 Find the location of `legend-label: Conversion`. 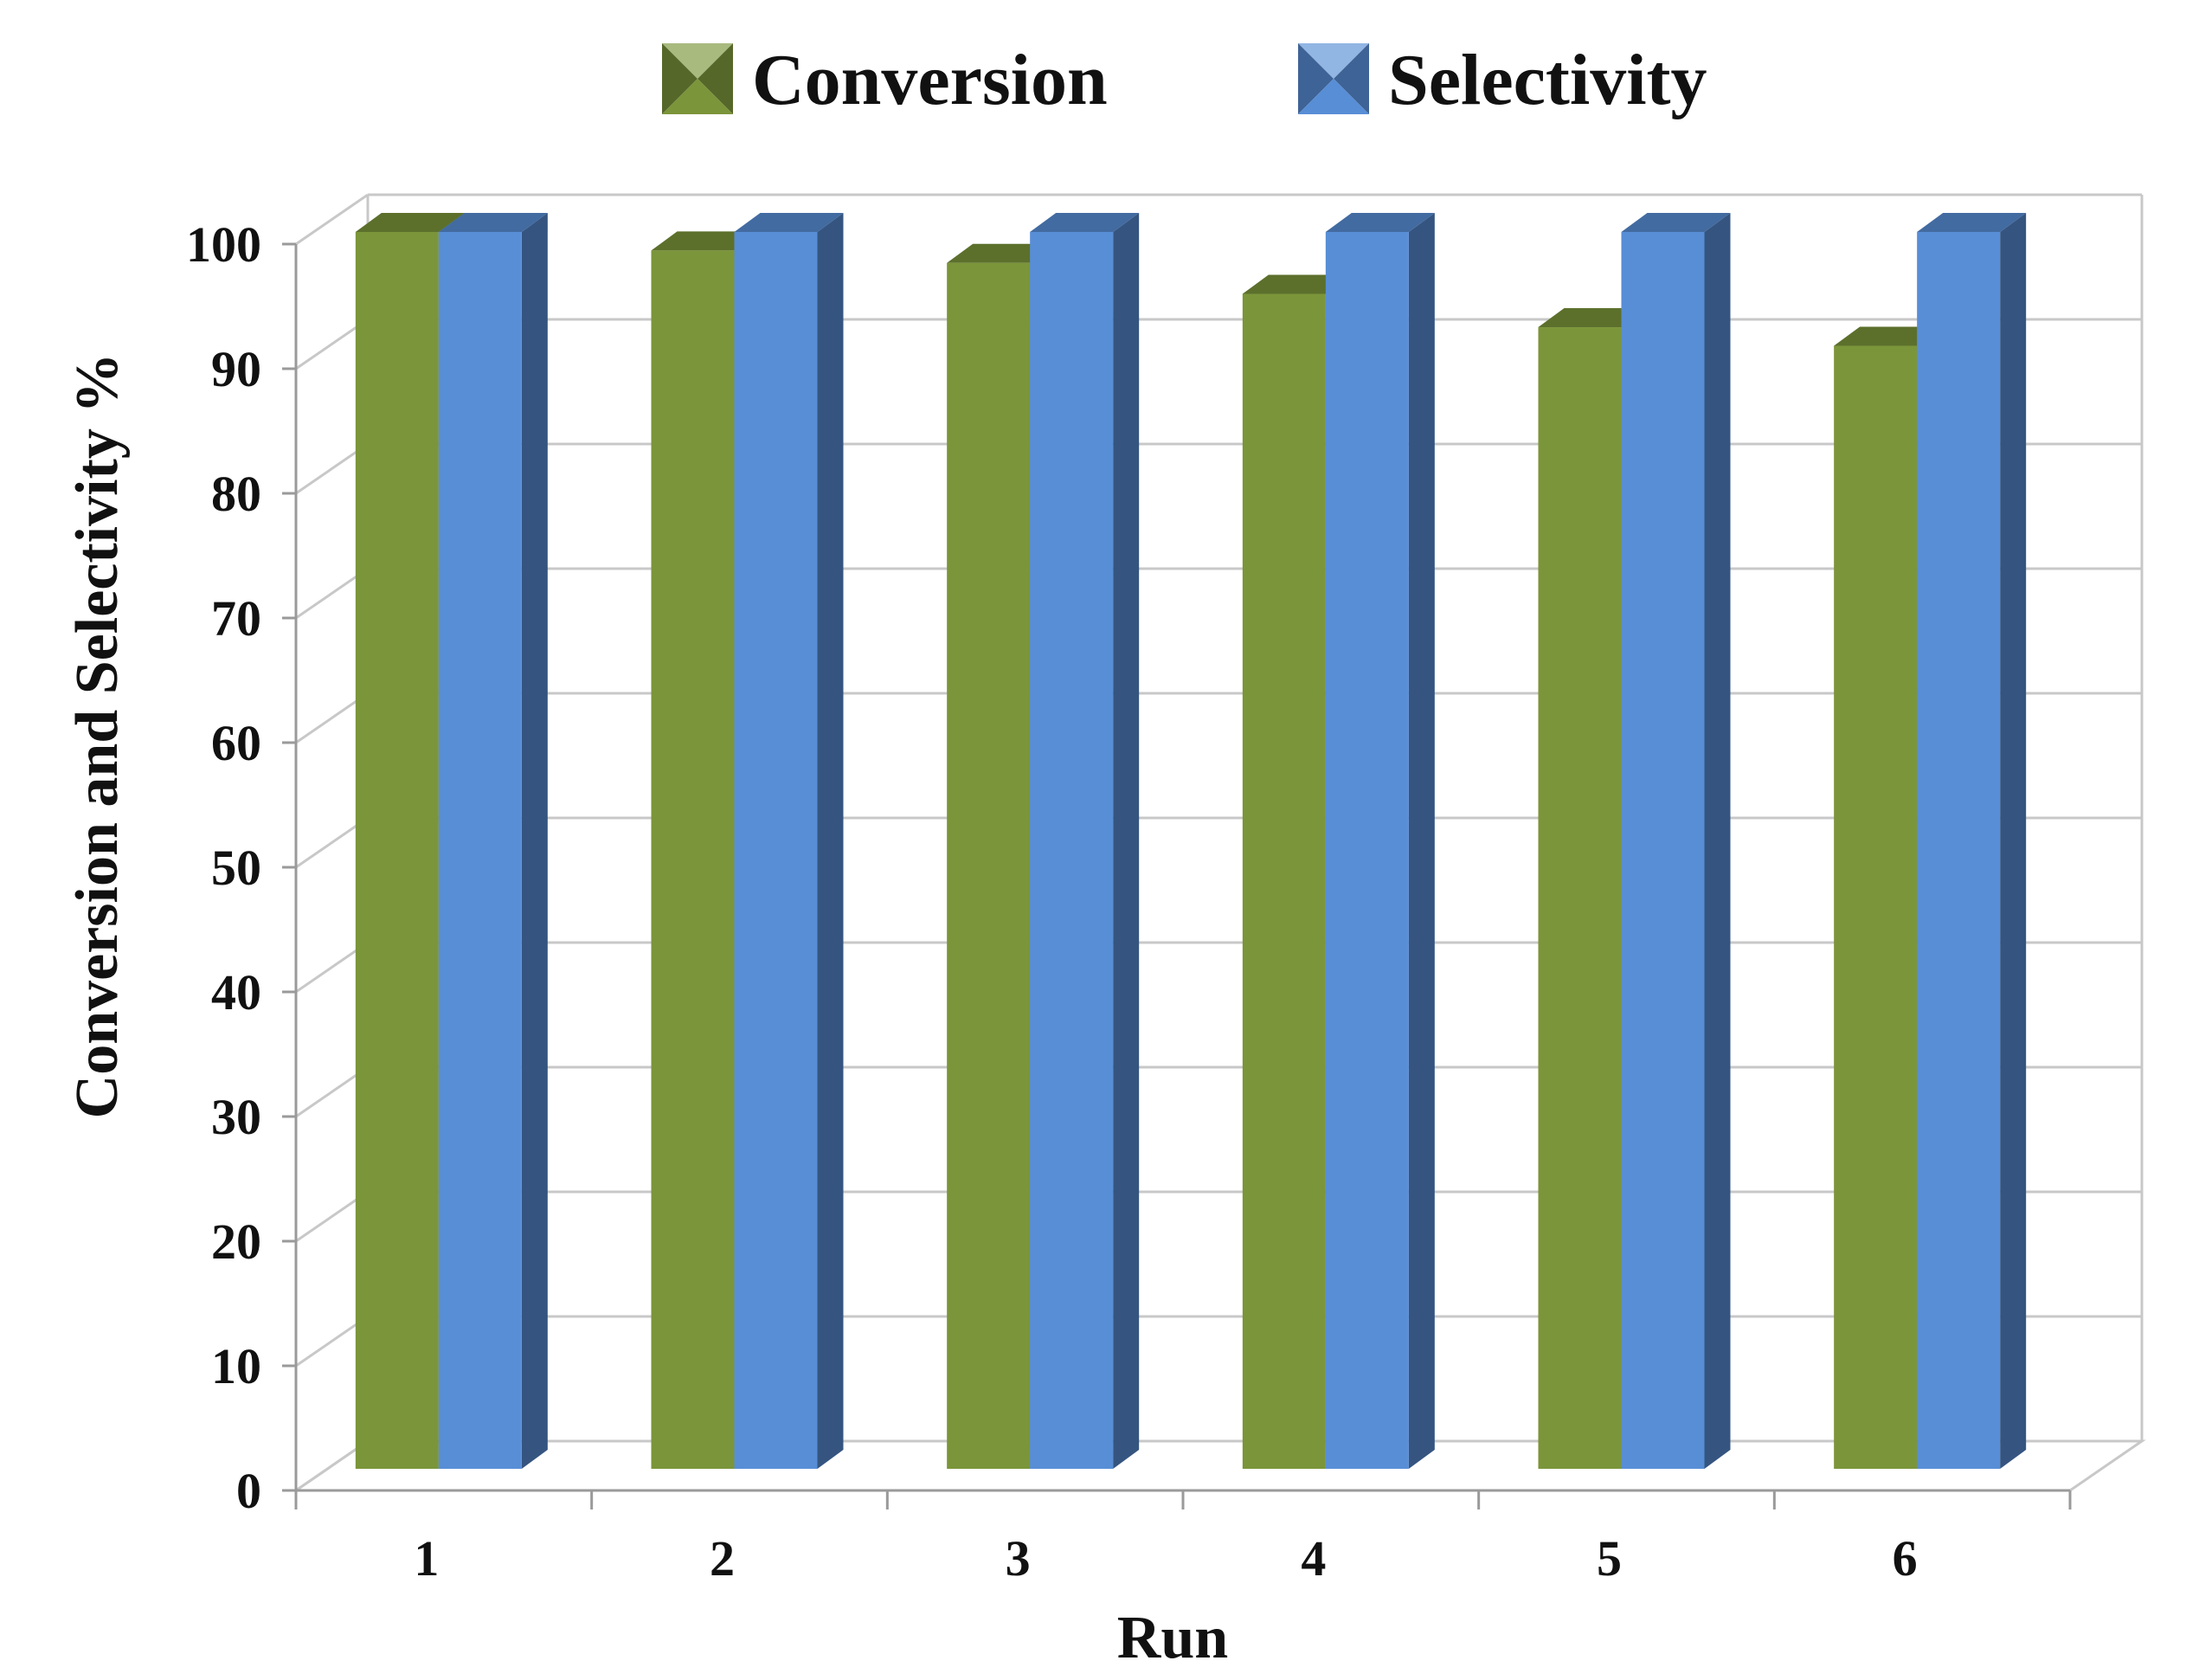

legend-label: Conversion is located at coordinates (930, 80).